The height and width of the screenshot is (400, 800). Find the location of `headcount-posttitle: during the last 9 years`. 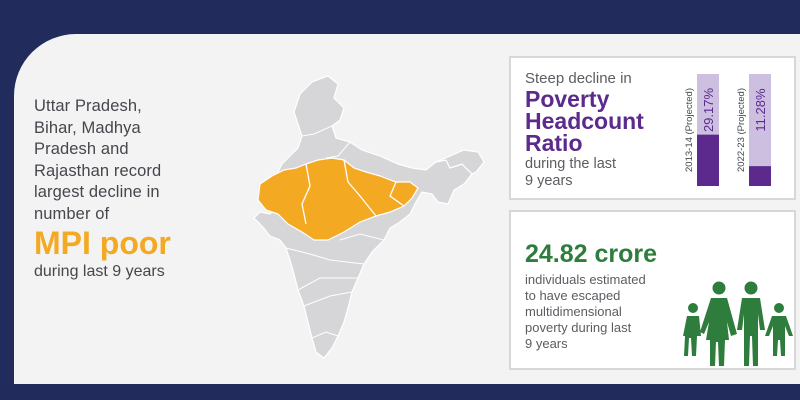

headcount-posttitle: during the last 9 years is located at coordinates (571, 172).